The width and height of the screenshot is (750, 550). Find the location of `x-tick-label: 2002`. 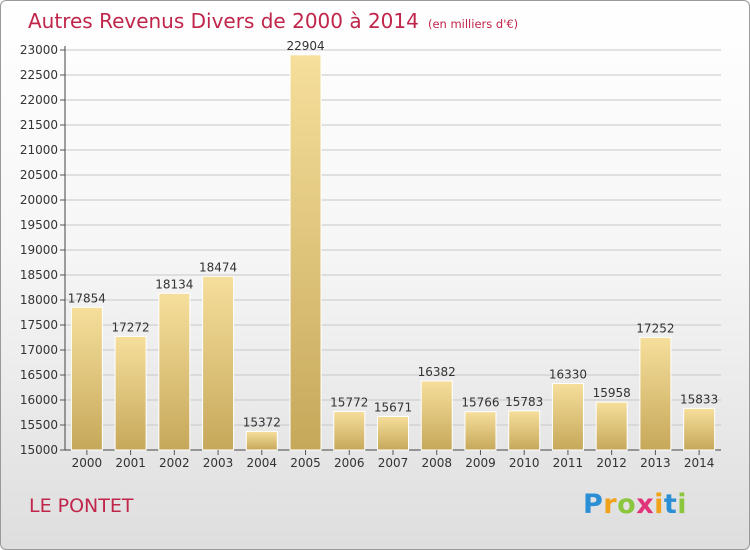

x-tick-label: 2002 is located at coordinates (174, 463).